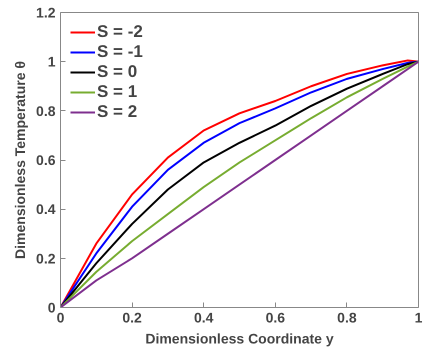 The width and height of the screenshot is (433, 349). What do you see at coordinates (276, 318) in the screenshot?
I see `x-tick-label: 0.6` at bounding box center [276, 318].